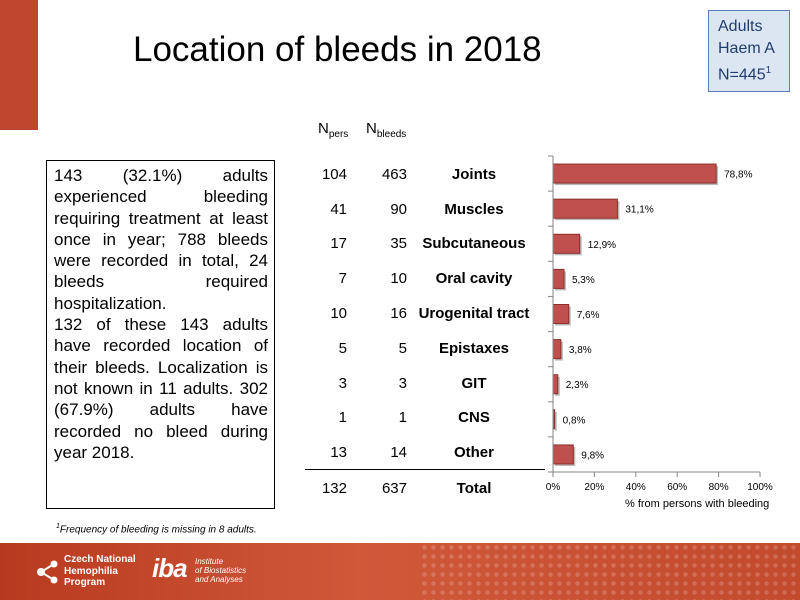 The width and height of the screenshot is (800, 600). I want to click on header-nbleeds-main: N, so click(371, 128).